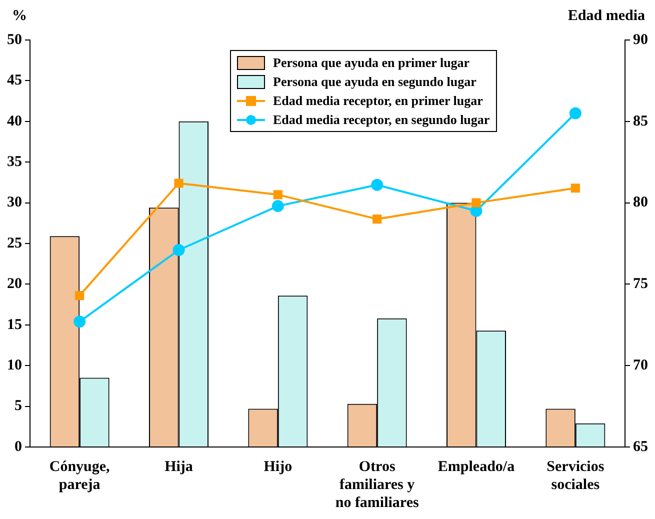  I want to click on y2-tick-label: 85, so click(640, 121).